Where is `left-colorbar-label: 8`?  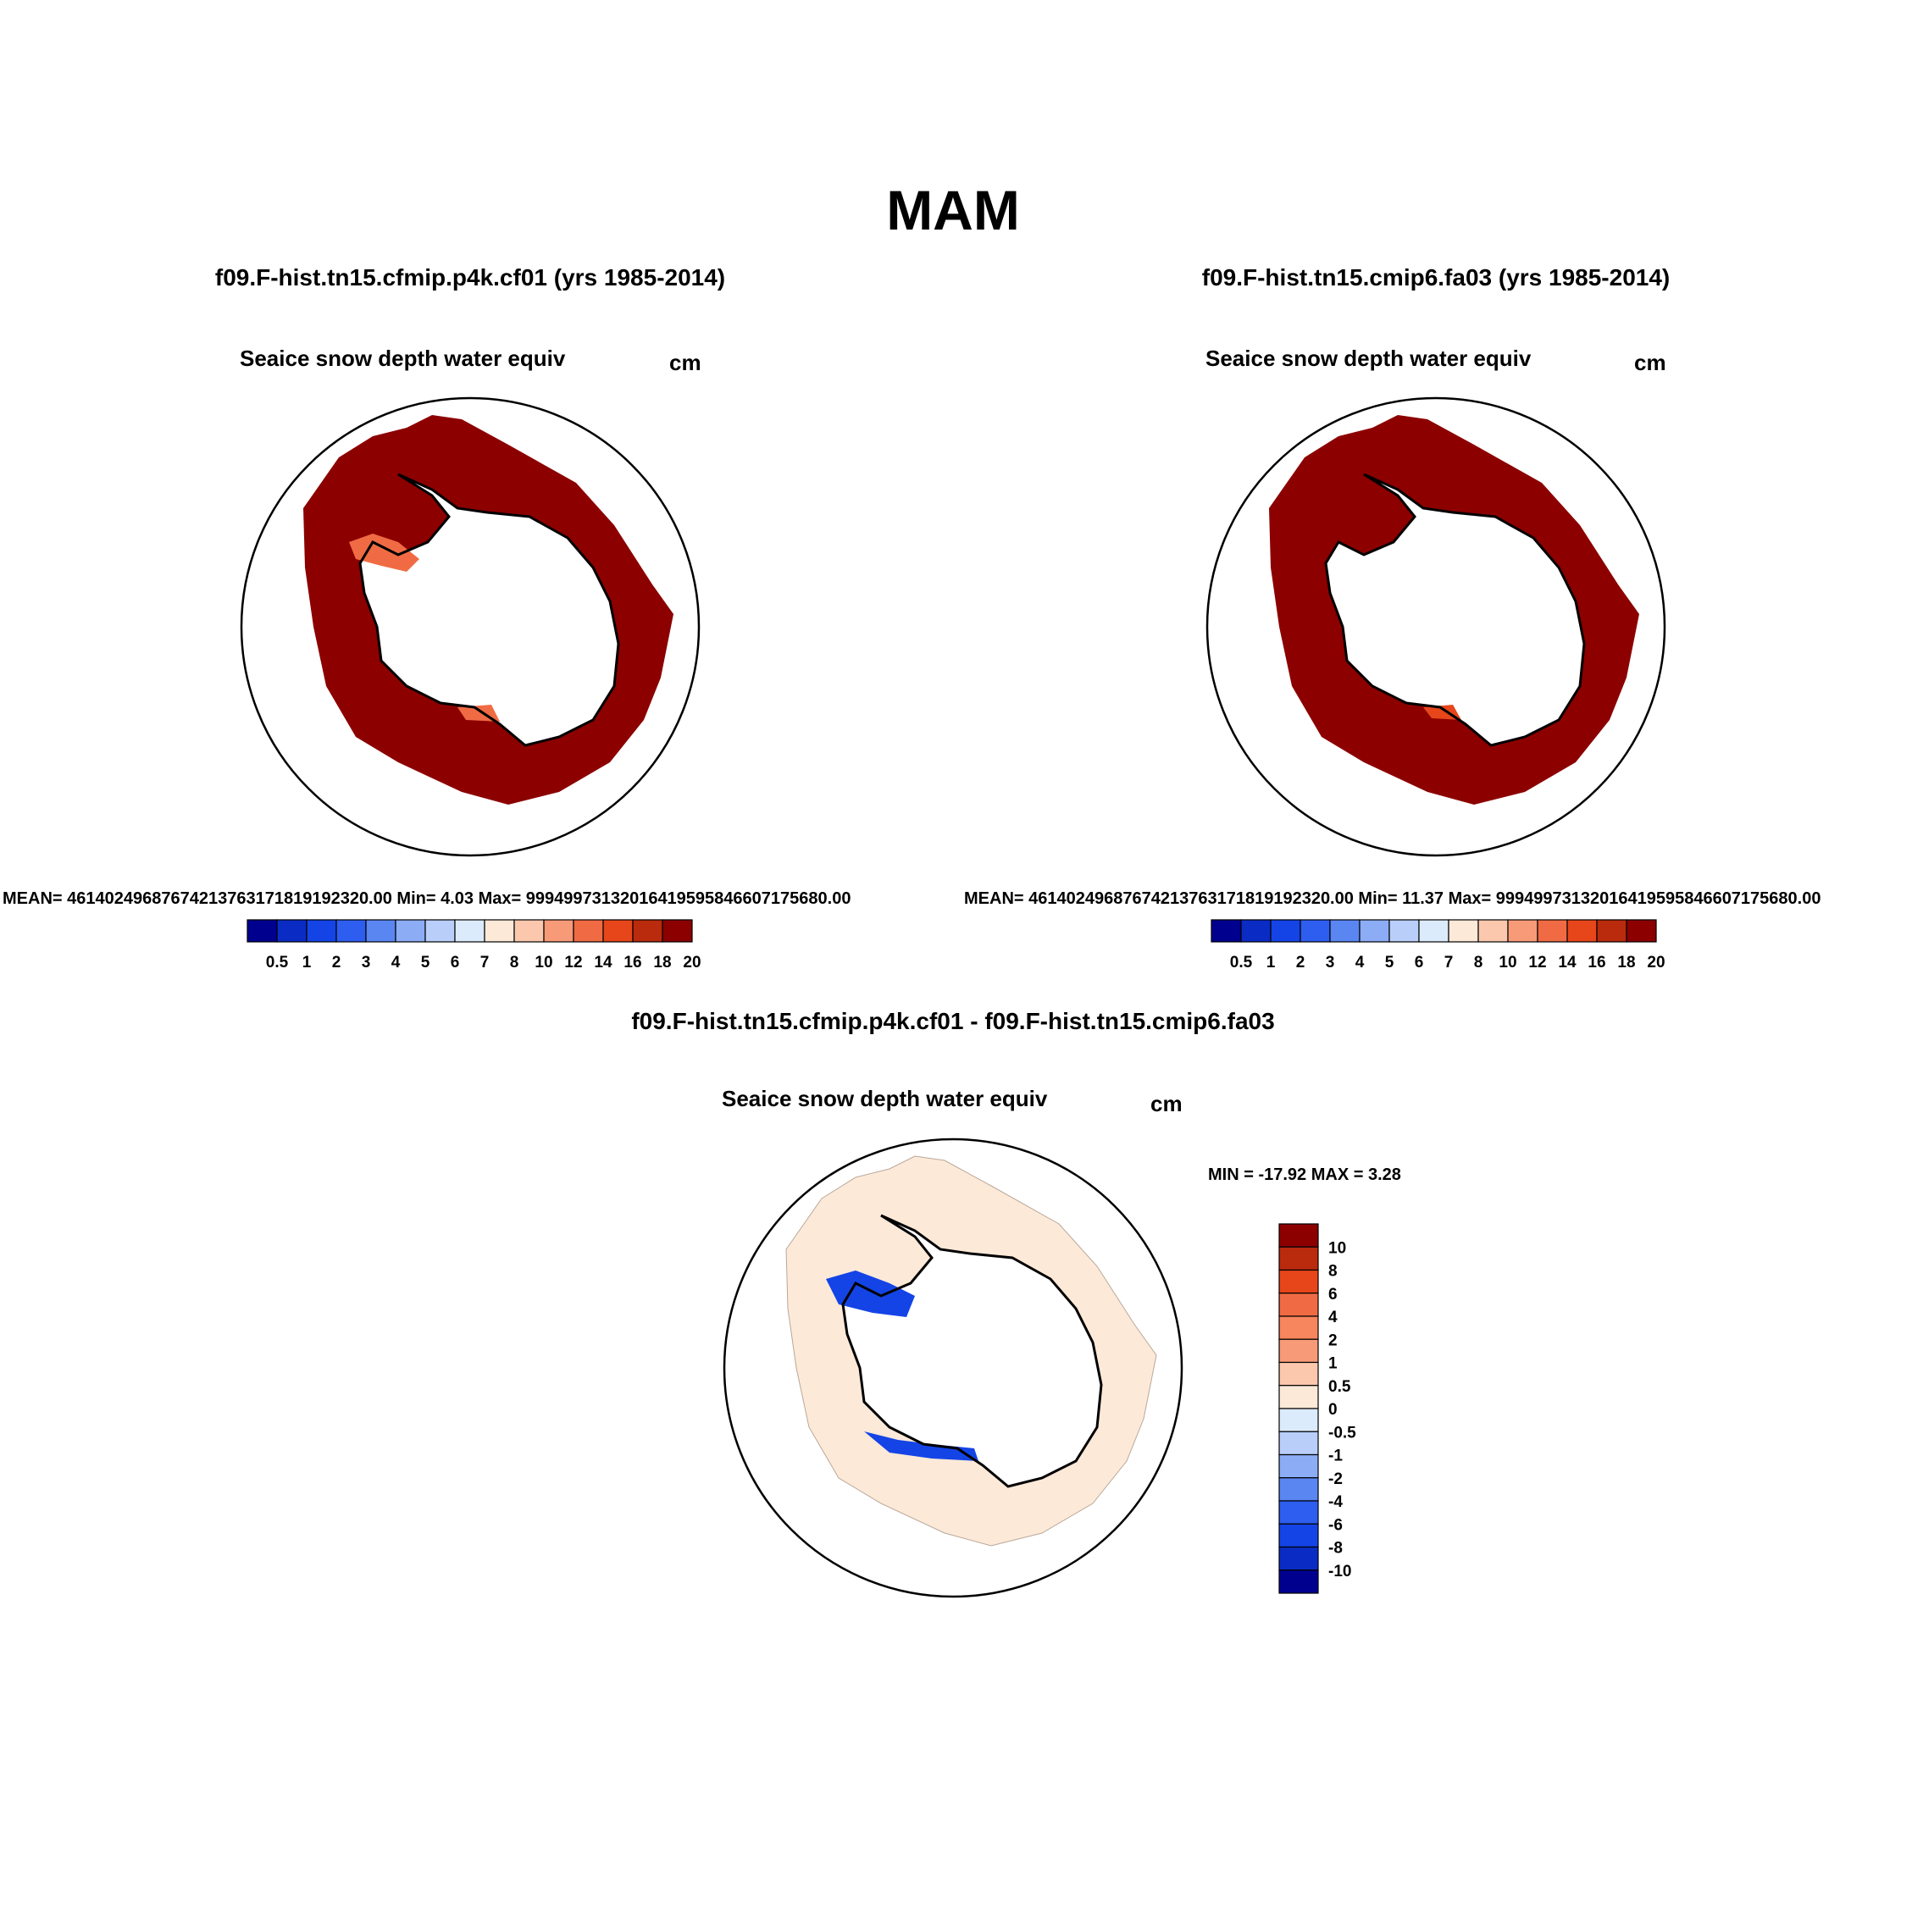
left-colorbar-label: 8 is located at coordinates (514, 963).